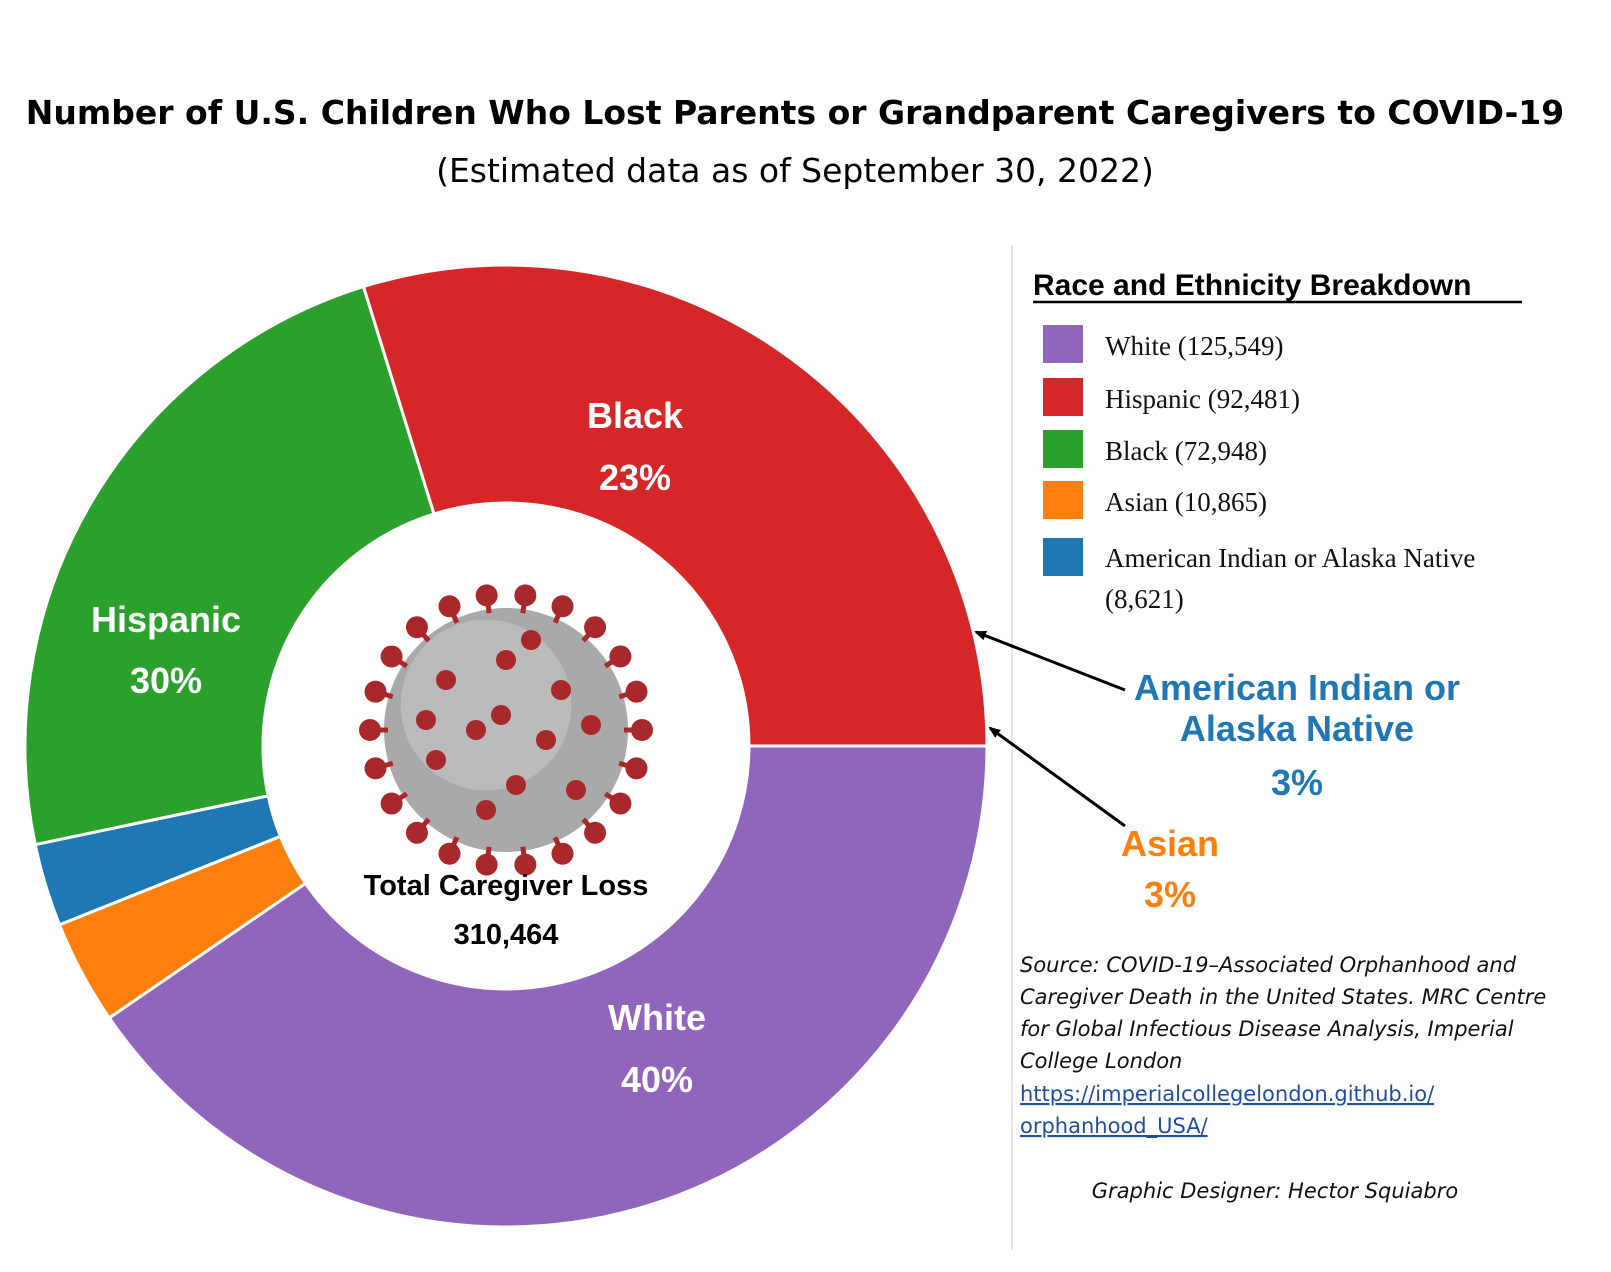 Image resolution: width=1611 pixels, height=1272 pixels. I want to click on slice-label-white-name: White, so click(657, 1017).